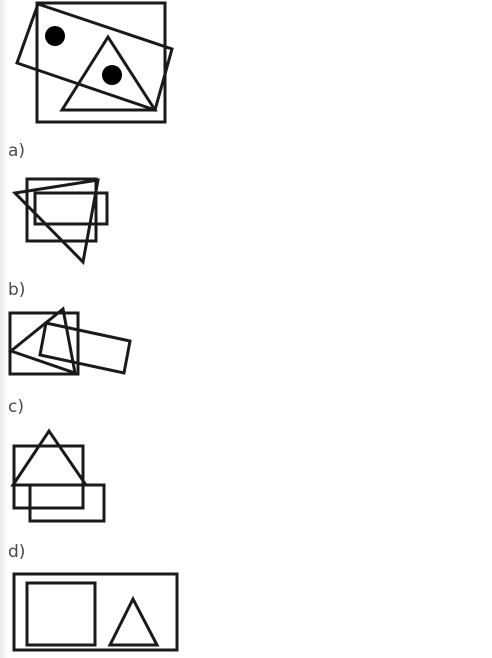 The width and height of the screenshot is (492, 658). I want to click on question-triangle, so click(108, 73).